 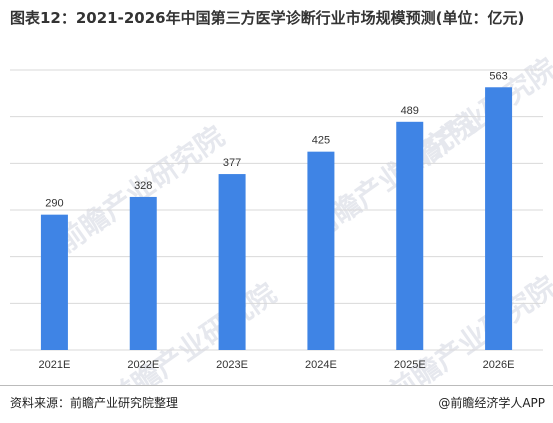 I want to click on tick-label-2025E: 2025E, so click(x=410, y=365).